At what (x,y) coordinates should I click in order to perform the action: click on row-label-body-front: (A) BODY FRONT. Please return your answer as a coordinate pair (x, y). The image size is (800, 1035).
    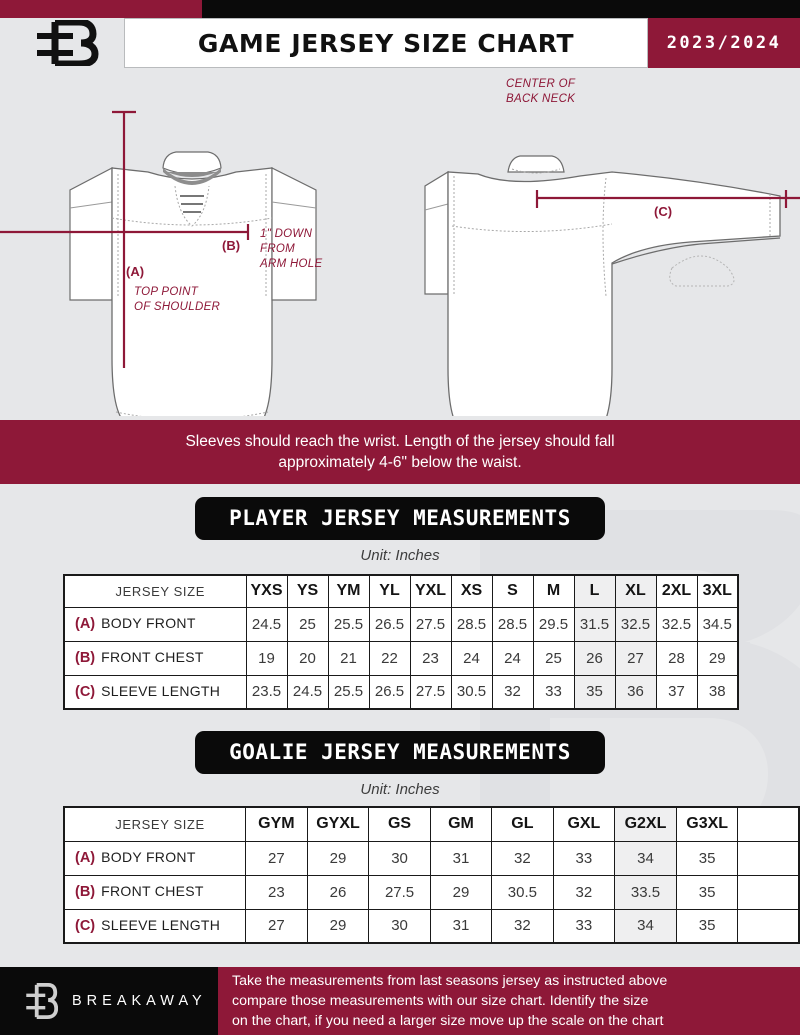
    Looking at the image, I should click on (155, 858).